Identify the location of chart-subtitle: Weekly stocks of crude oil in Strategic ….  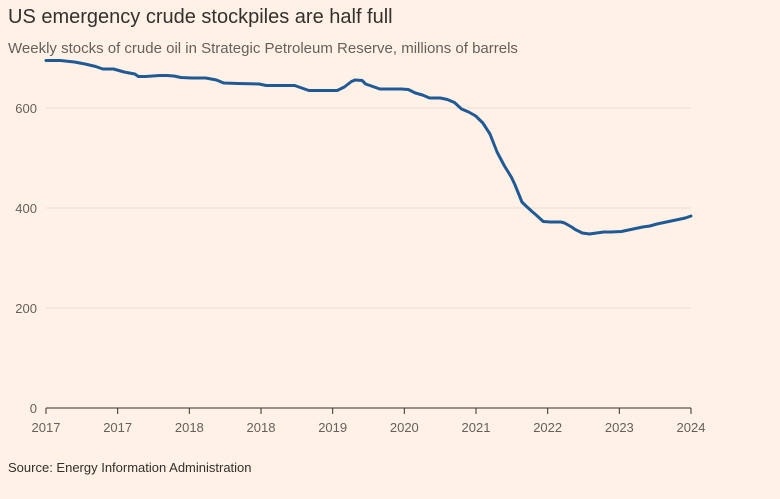
(263, 48).